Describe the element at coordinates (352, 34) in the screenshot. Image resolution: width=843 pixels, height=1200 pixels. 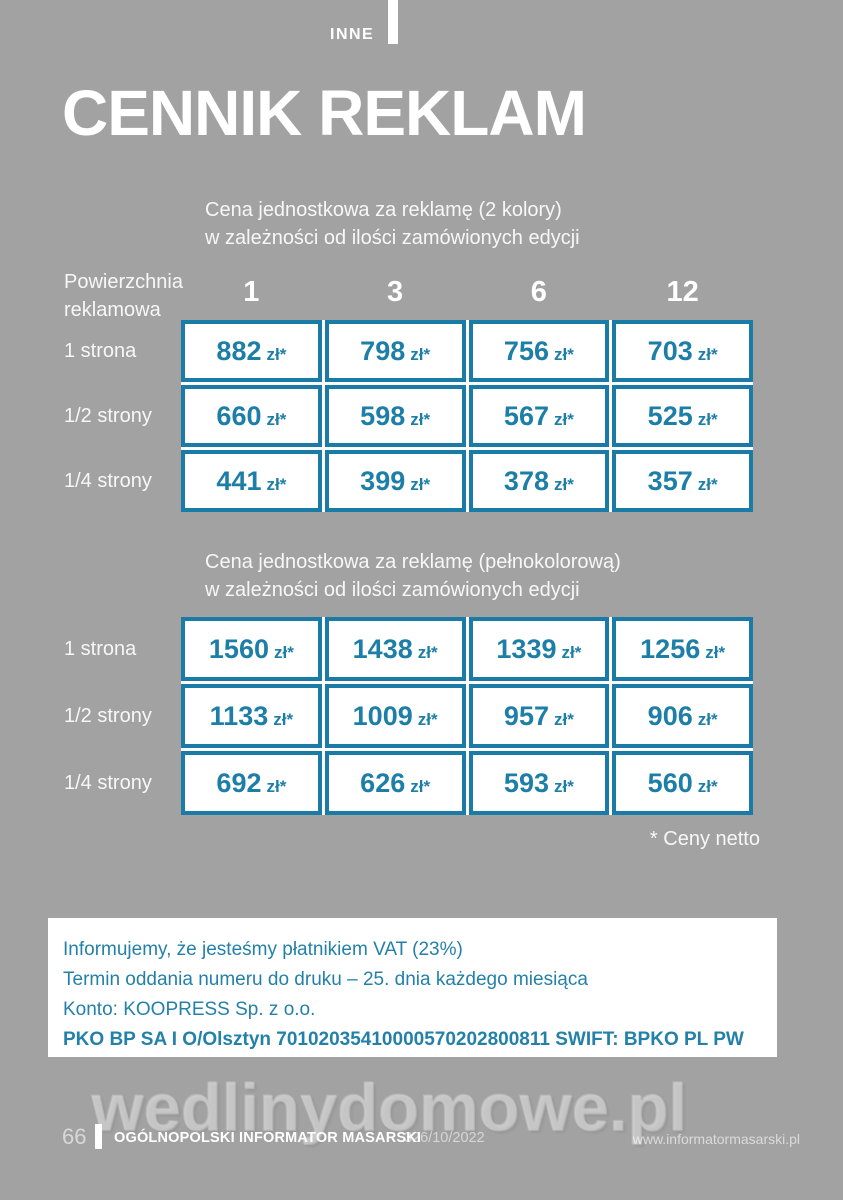
I see `section-label: INNE` at that location.